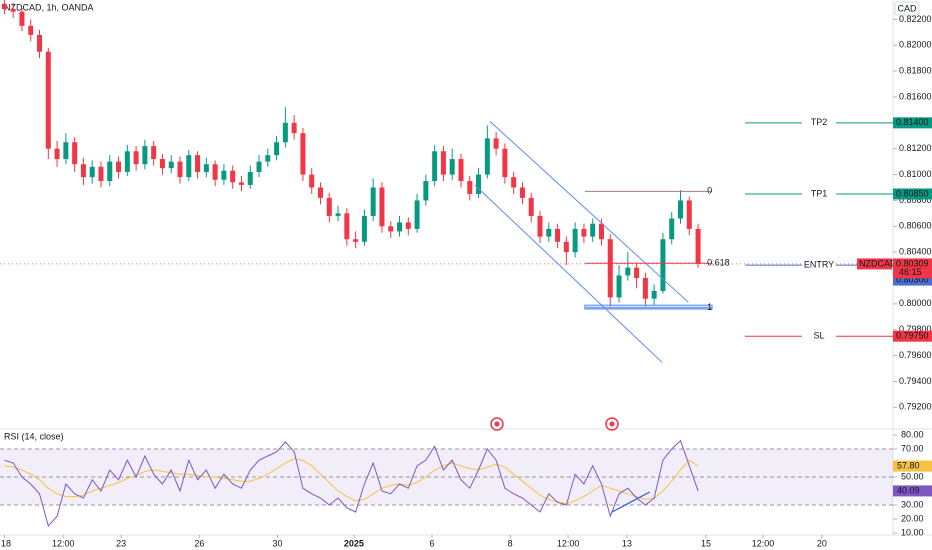  I want to click on currency: CAD, so click(907, 8).